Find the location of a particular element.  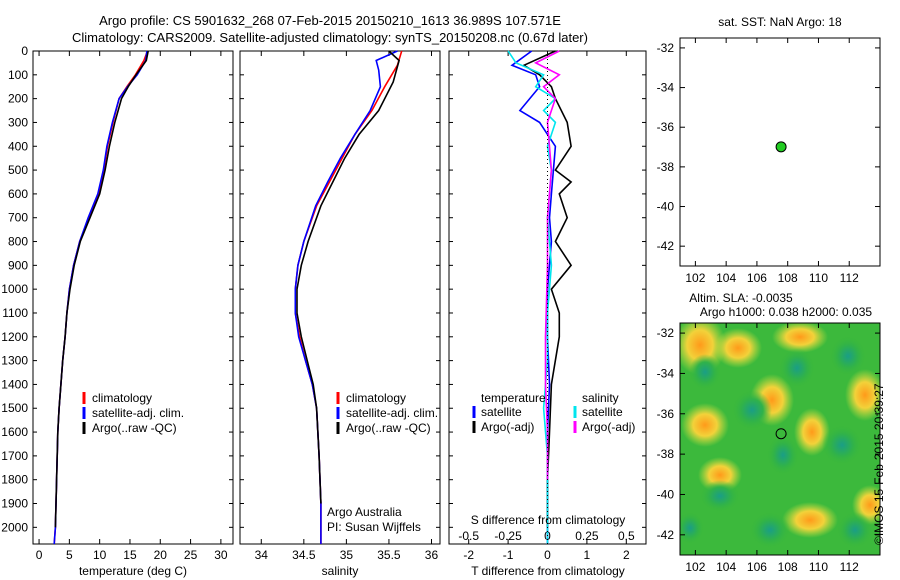

x-tick-label: 2 is located at coordinates (626, 555).